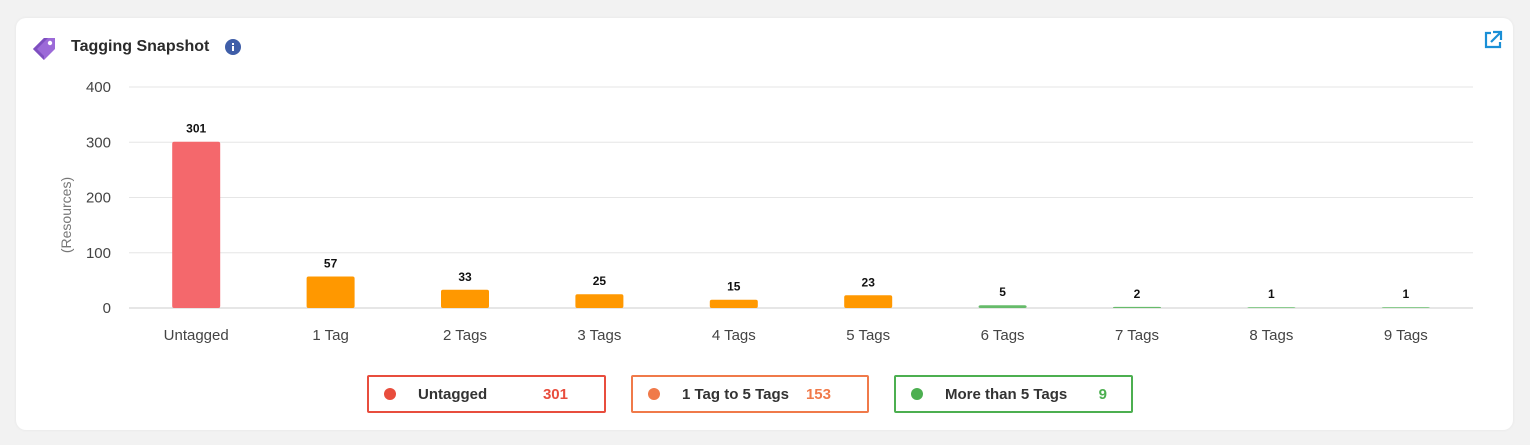  Describe the element at coordinates (107, 308) in the screenshot. I see `y-tick-label: 0` at that location.